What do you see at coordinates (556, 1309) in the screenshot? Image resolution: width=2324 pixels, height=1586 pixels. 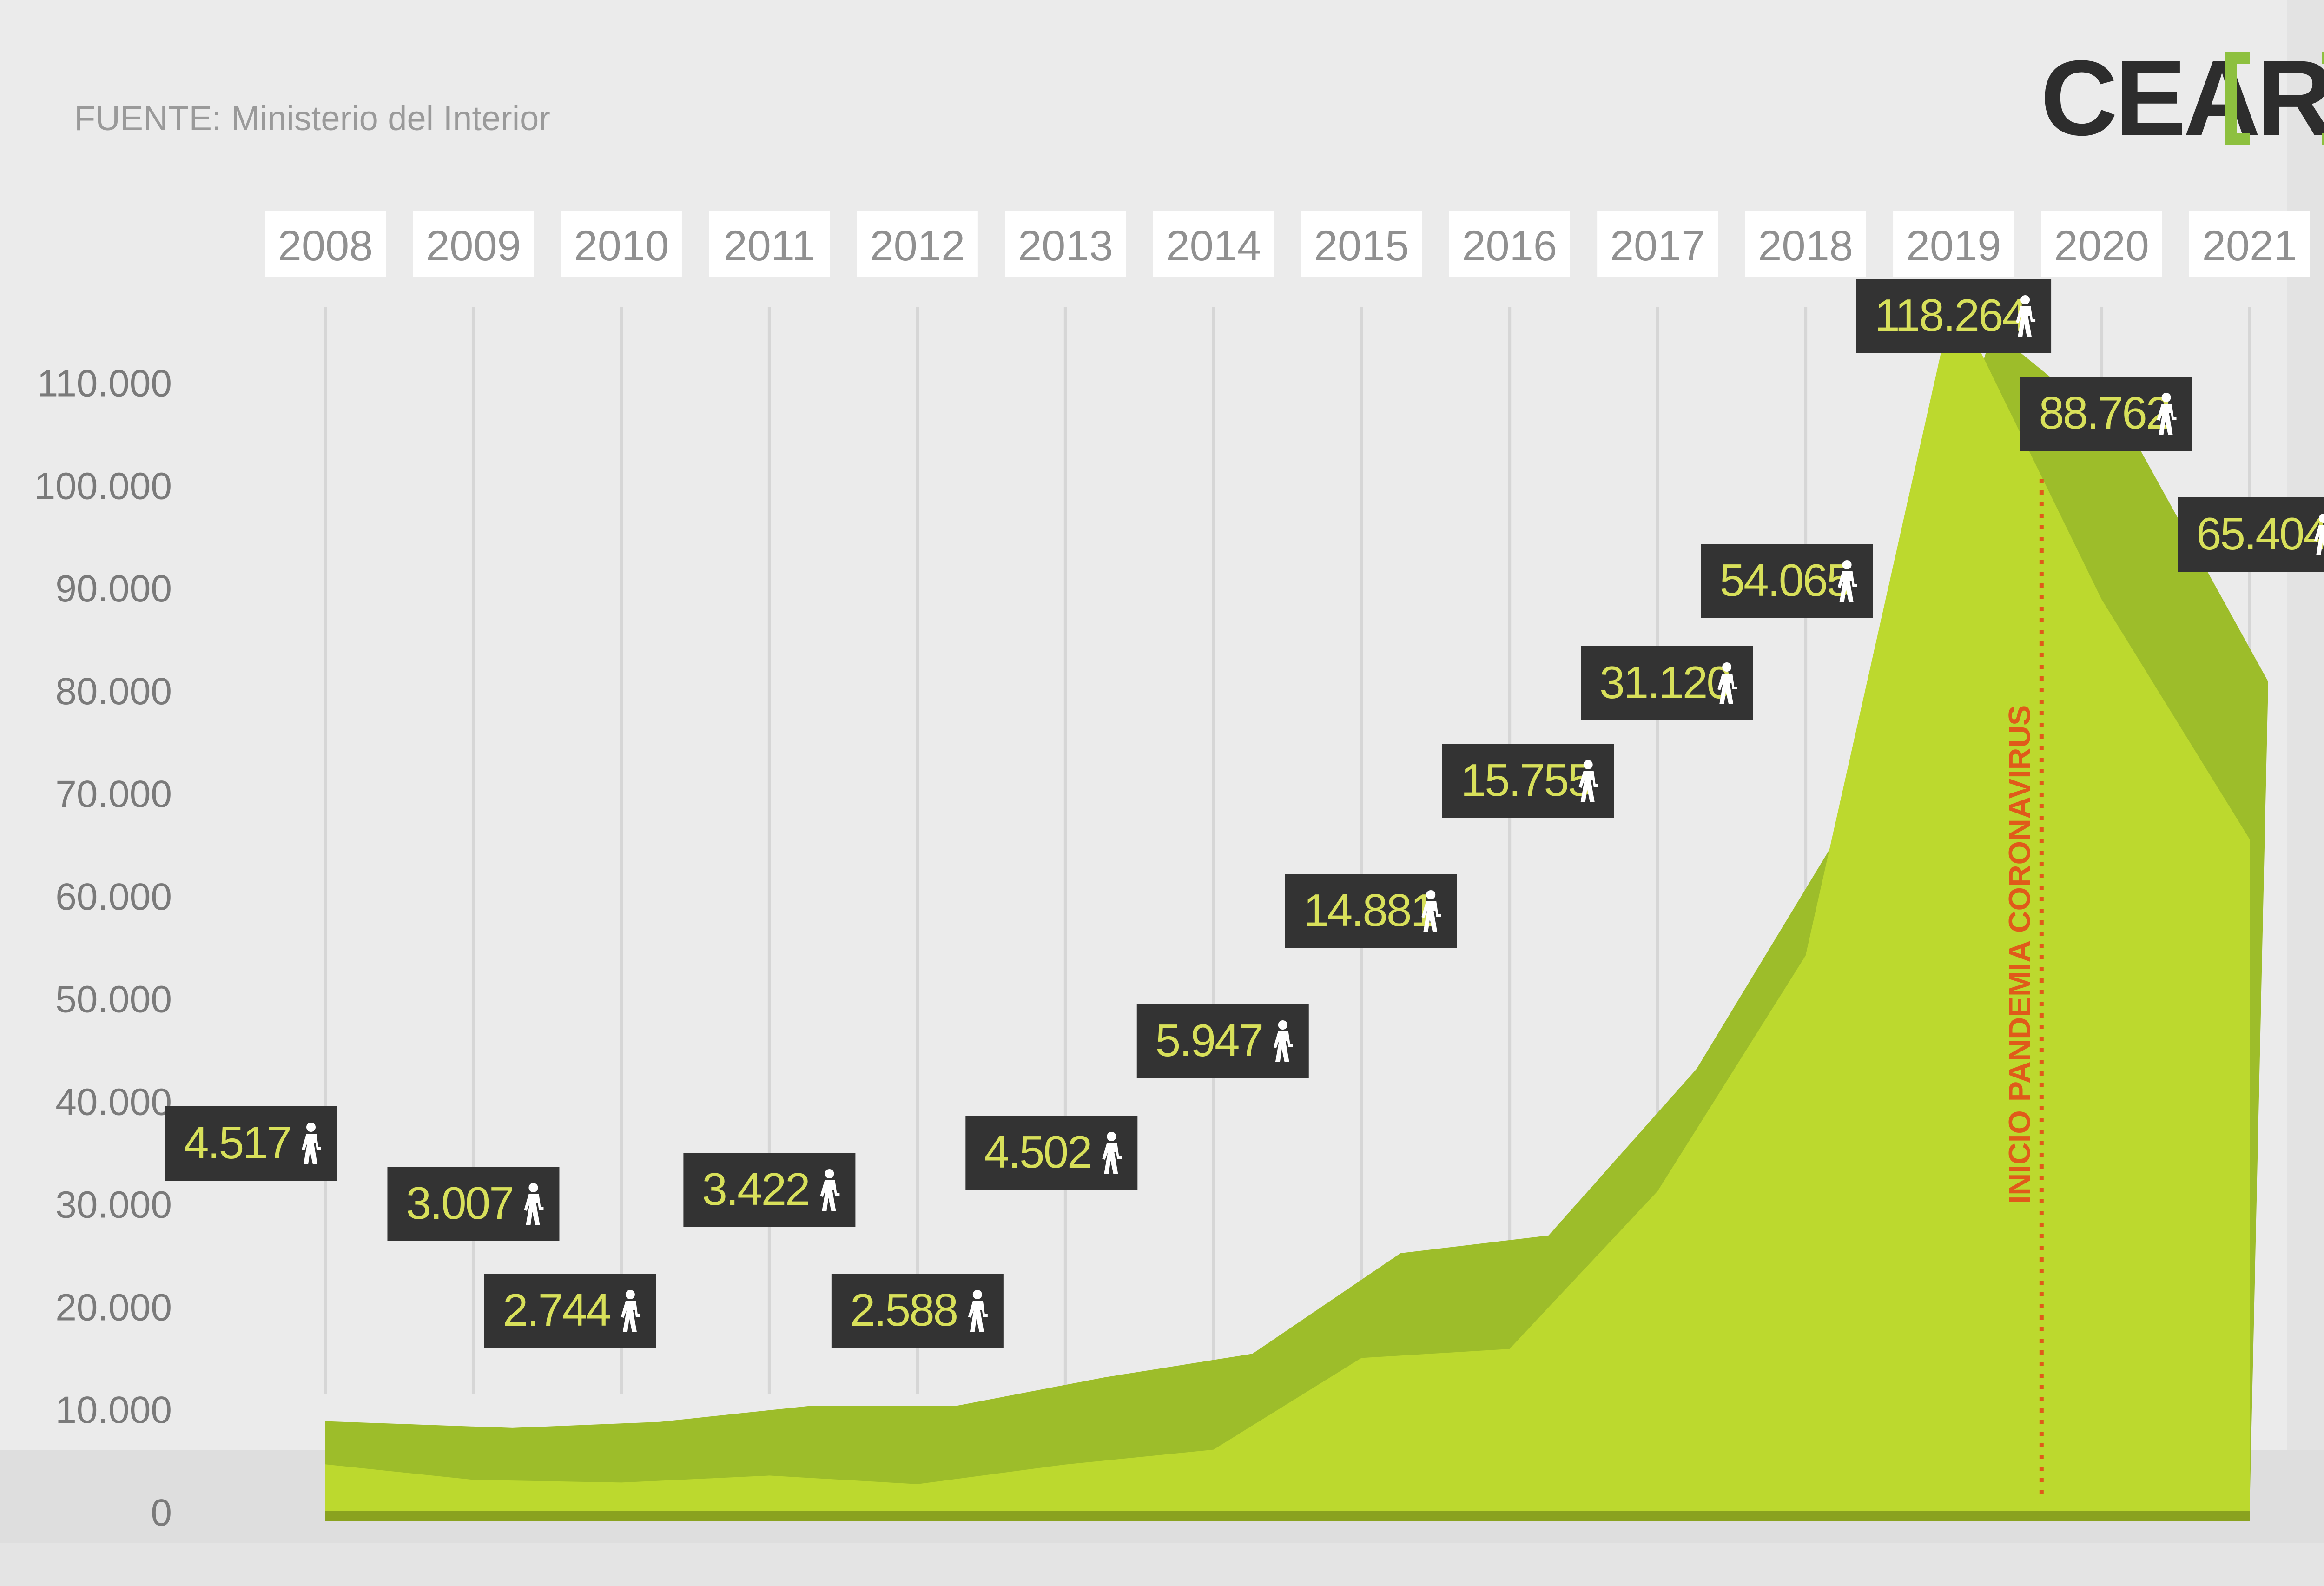 I see `label-value: 2.744` at bounding box center [556, 1309].